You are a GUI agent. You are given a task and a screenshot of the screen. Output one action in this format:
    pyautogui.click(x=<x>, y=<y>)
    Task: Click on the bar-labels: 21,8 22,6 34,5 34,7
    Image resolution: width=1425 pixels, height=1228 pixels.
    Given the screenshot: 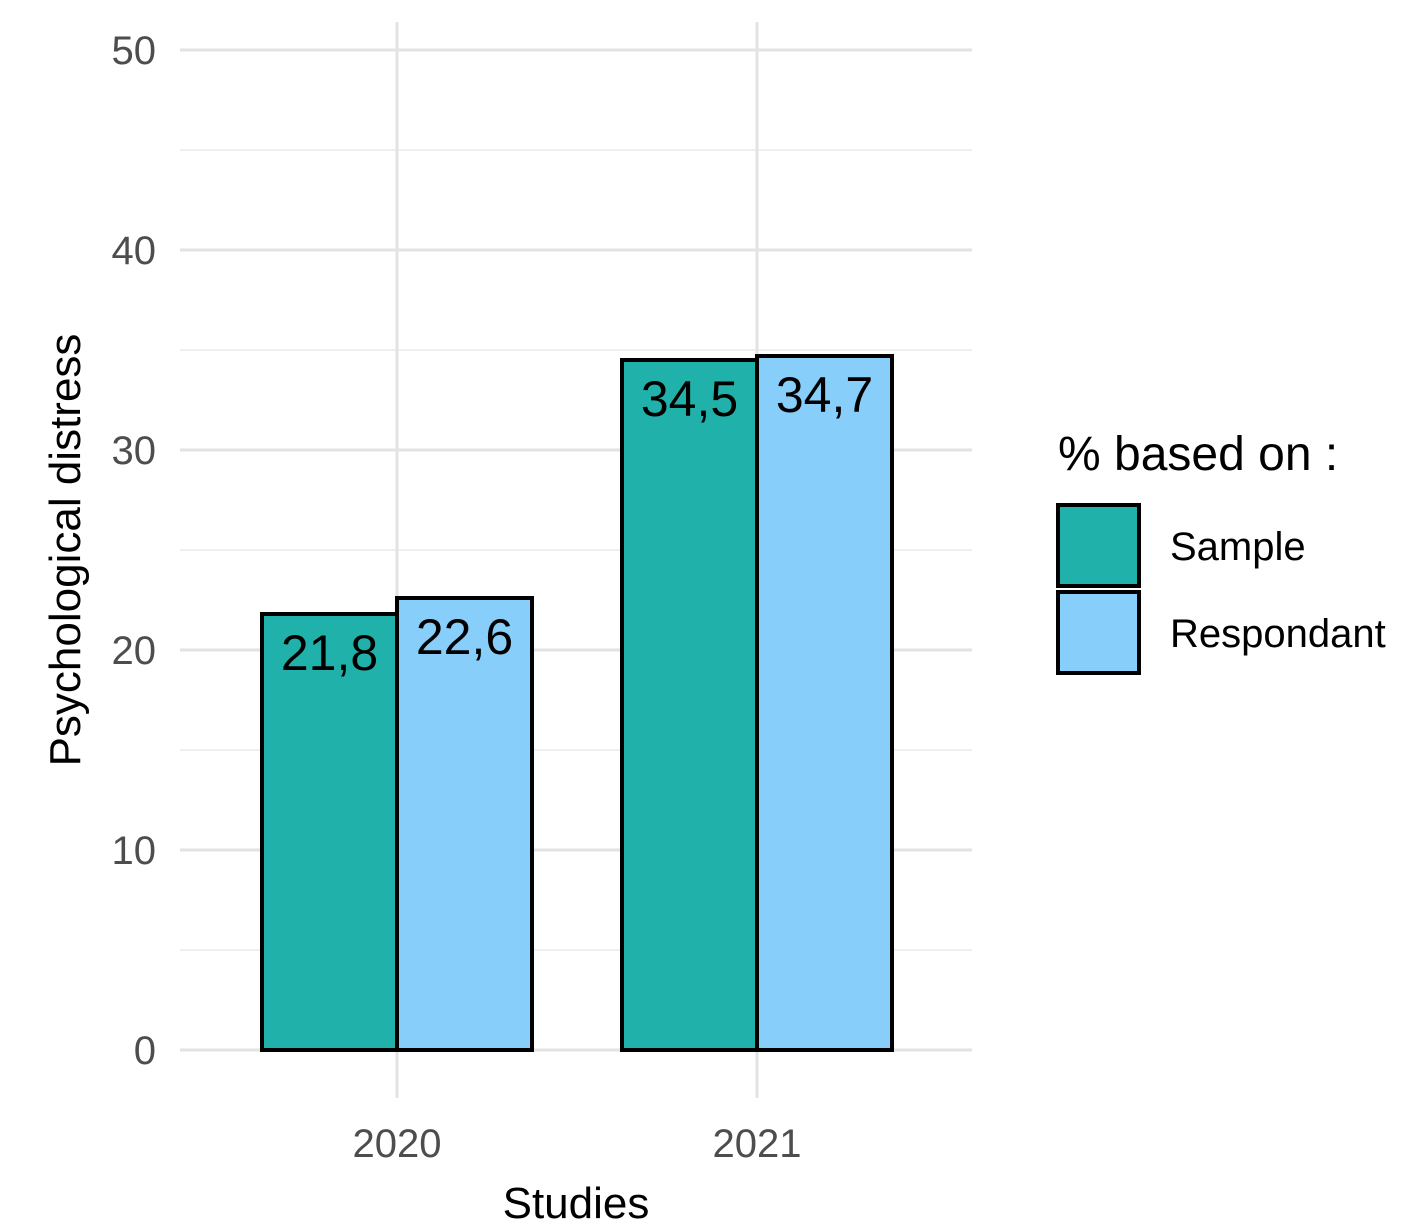 What is the action you would take?
    pyautogui.click(x=577, y=524)
    